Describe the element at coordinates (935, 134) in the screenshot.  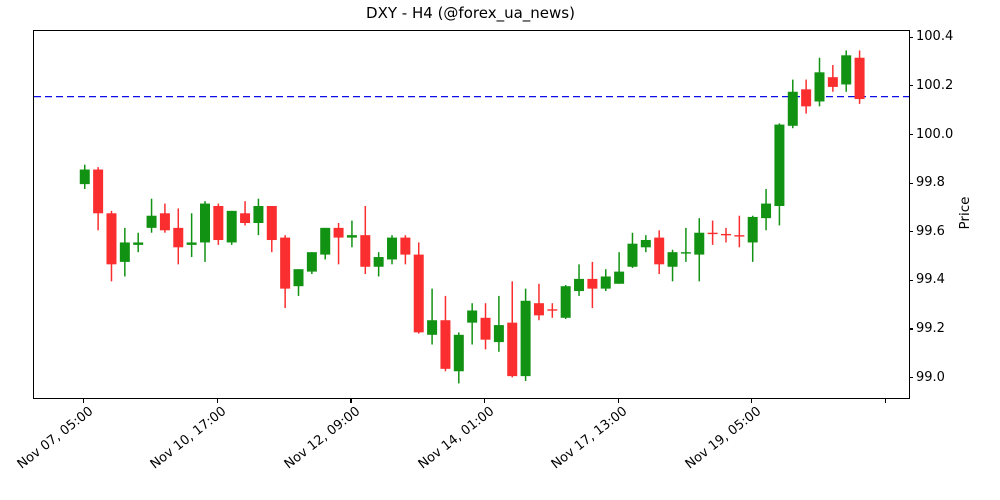
I see `y-tick-label: 100.0` at that location.